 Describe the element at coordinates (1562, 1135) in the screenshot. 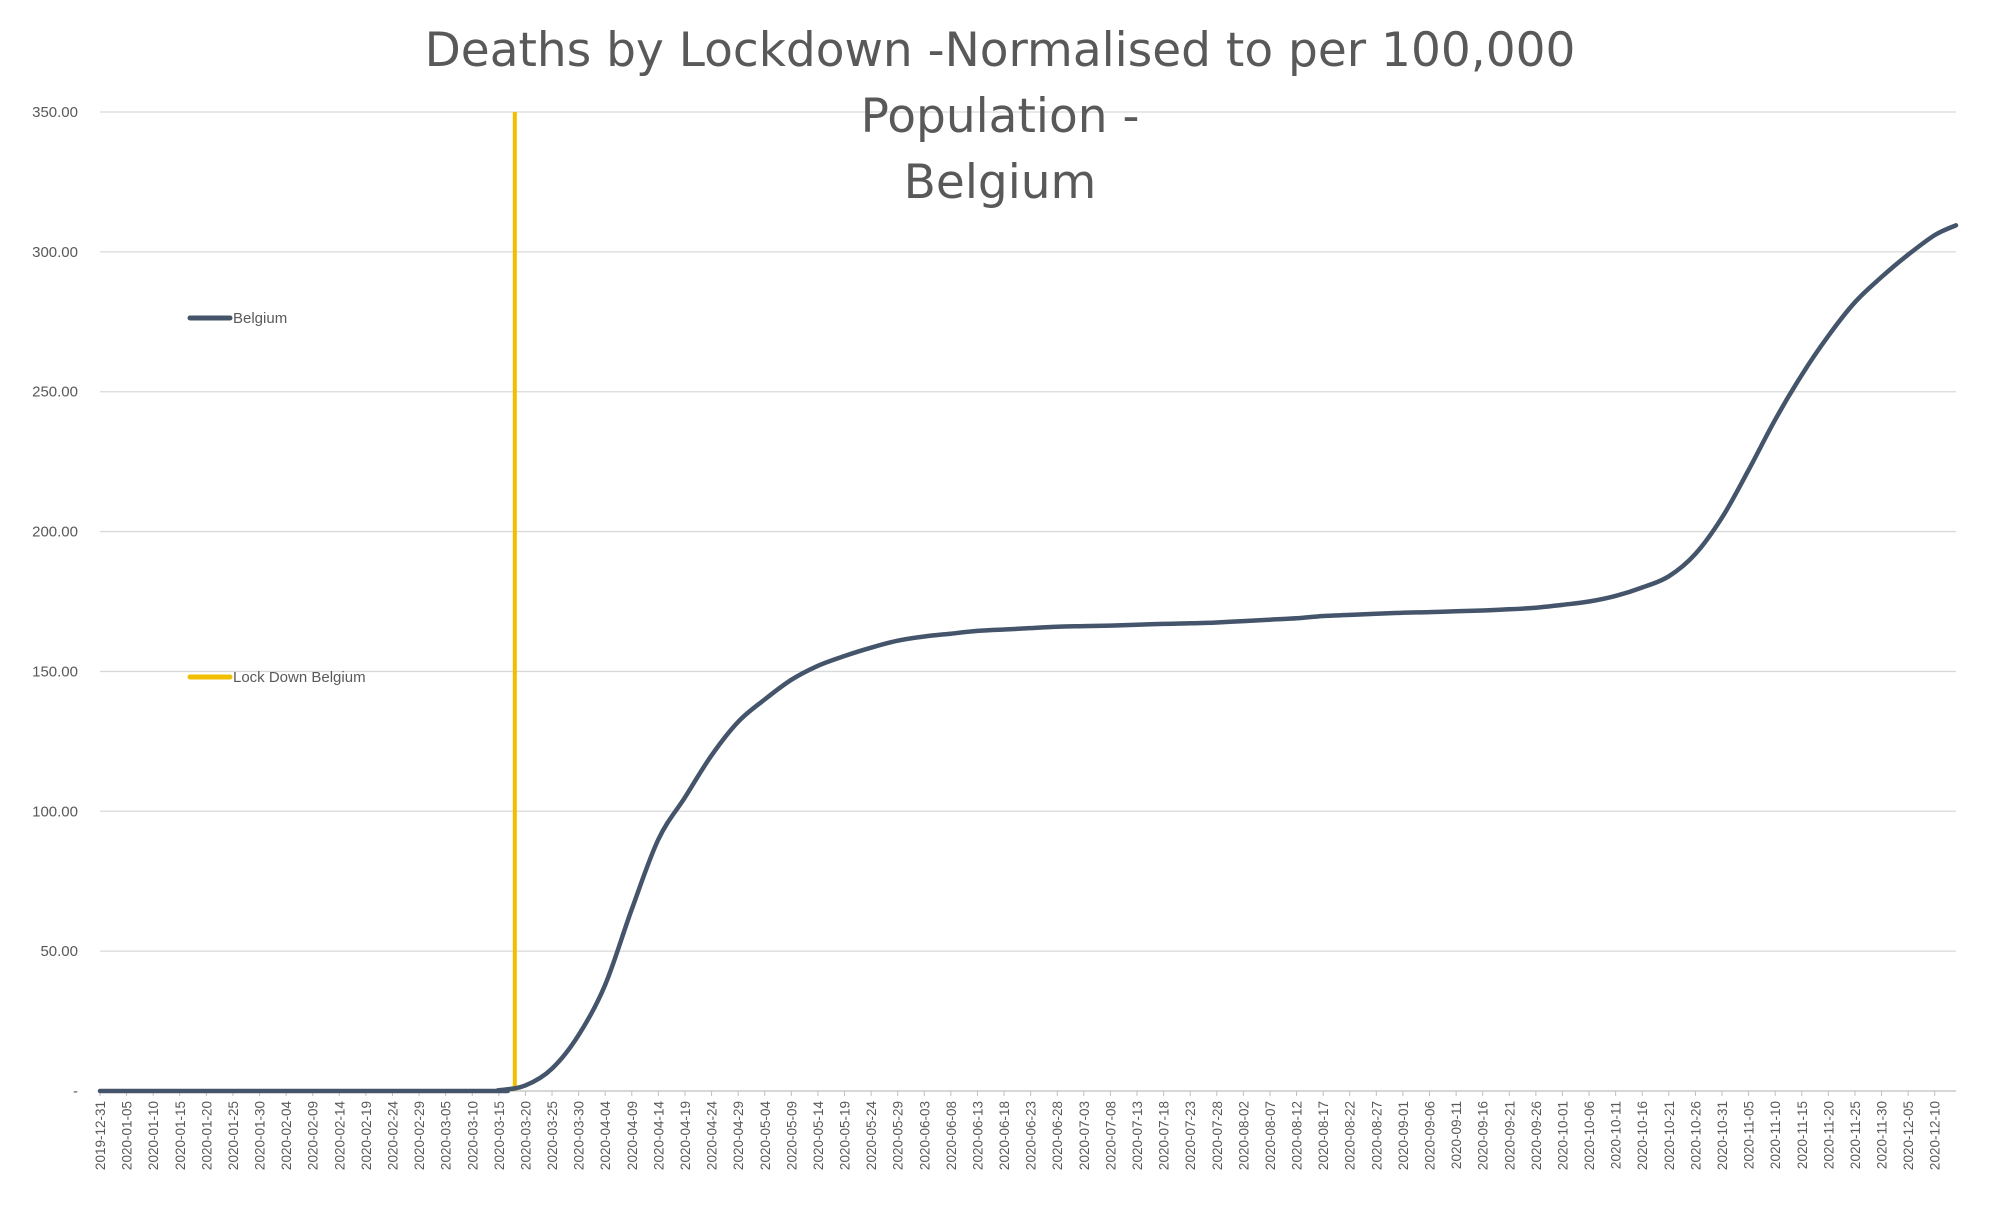

I see `x-tick-label: 2020-10-01` at that location.